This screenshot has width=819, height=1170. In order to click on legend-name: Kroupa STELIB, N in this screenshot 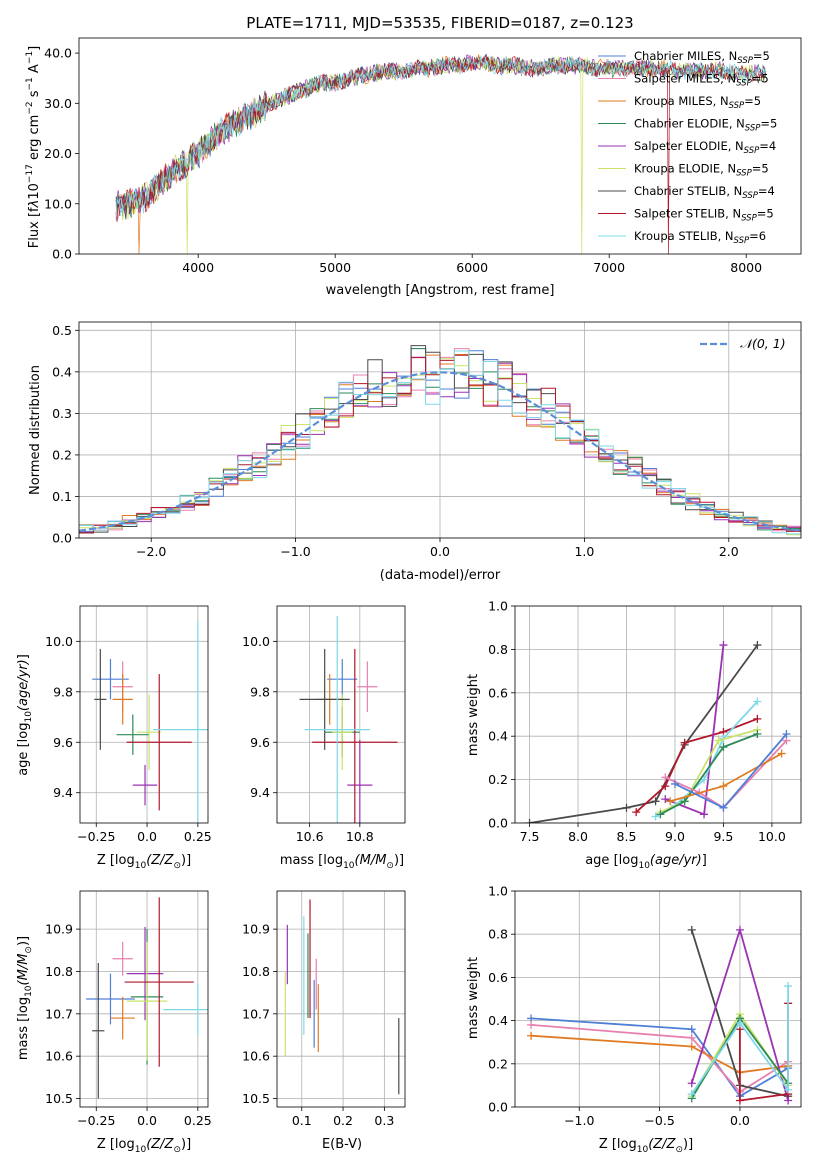, I will do `click(684, 236)`.